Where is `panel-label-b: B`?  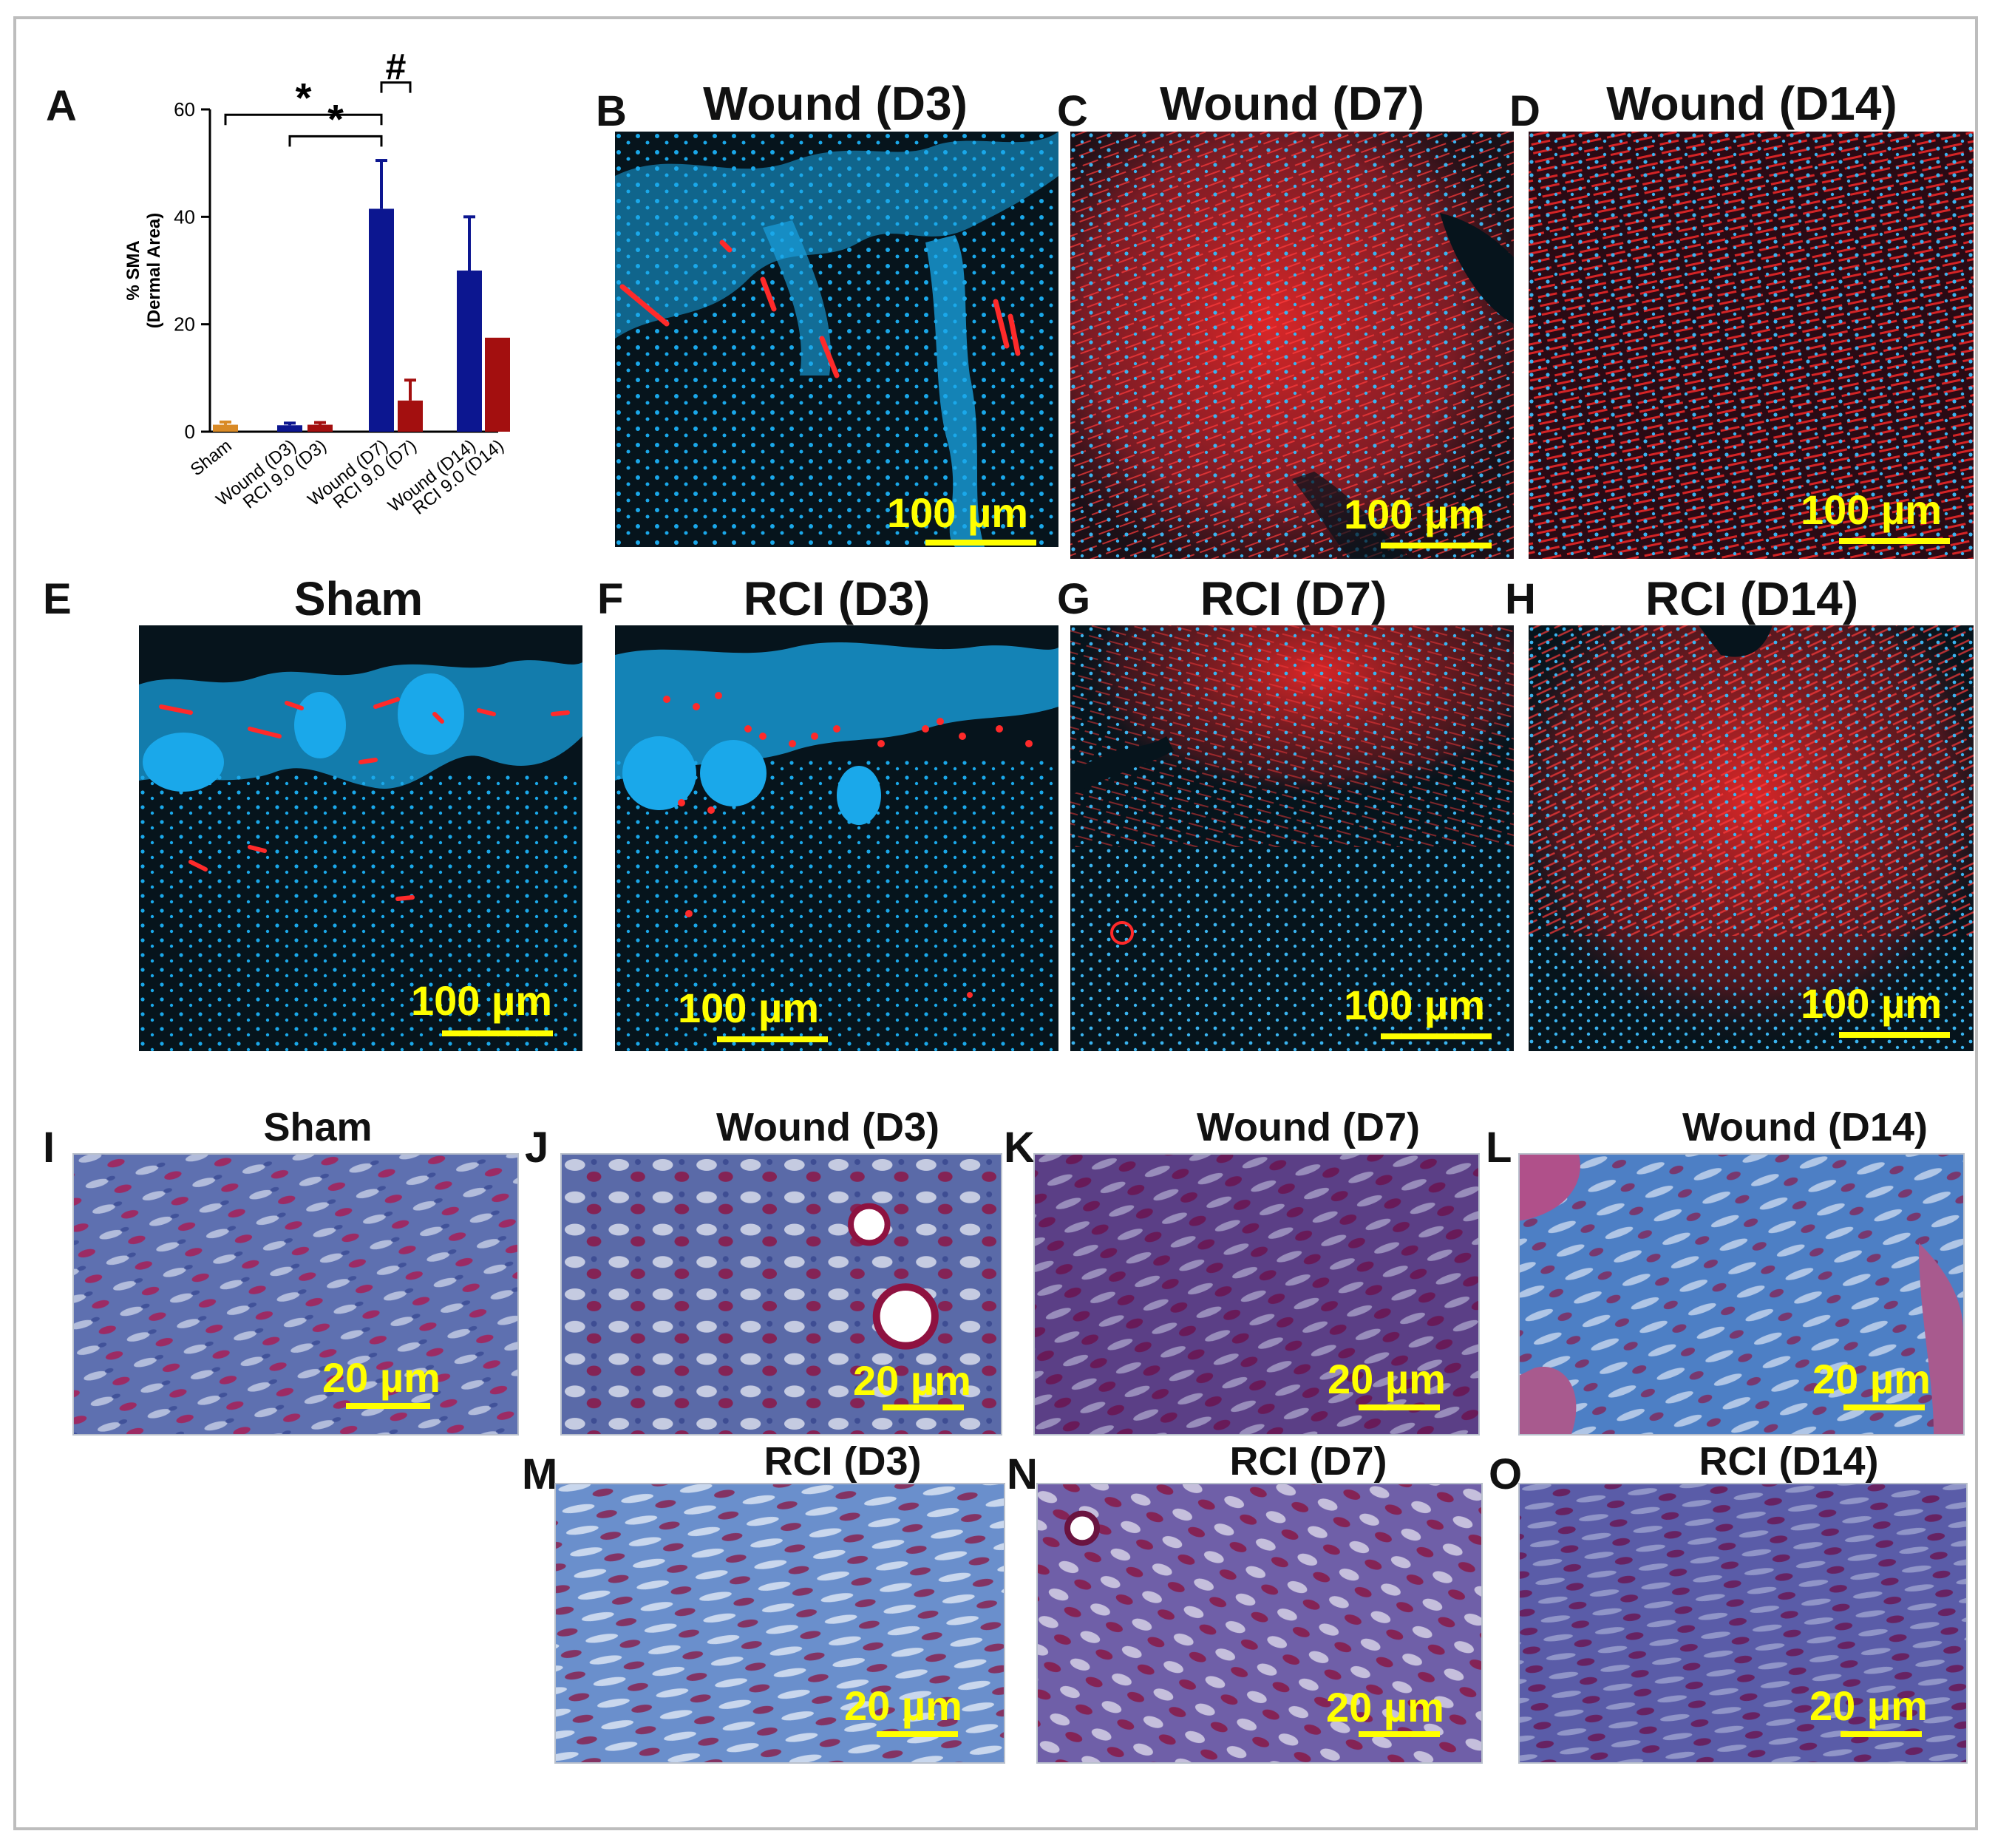 panel-label-b: B is located at coordinates (611, 111).